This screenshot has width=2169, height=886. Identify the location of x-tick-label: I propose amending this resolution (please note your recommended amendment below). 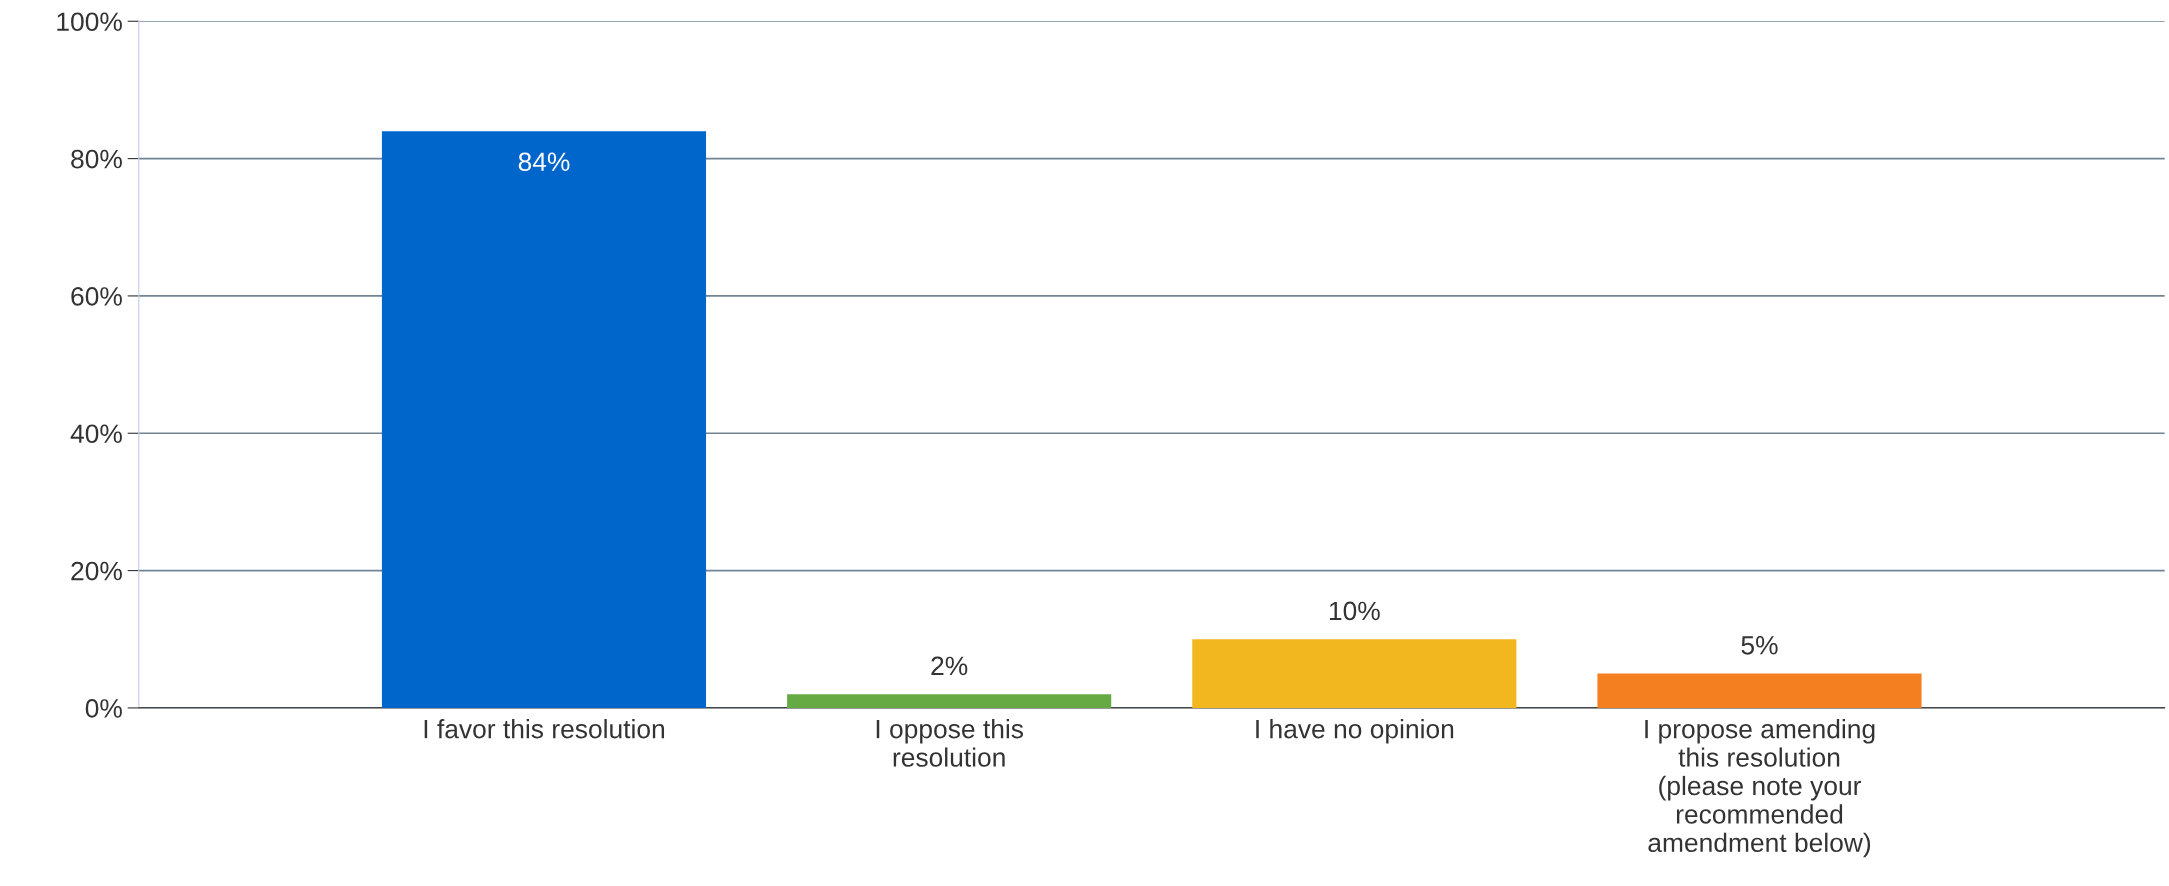
(1760, 788).